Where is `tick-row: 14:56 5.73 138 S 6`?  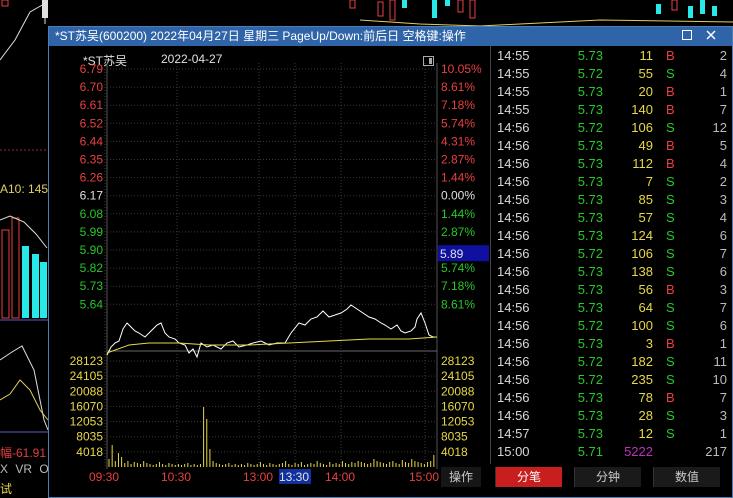
tick-row: 14:56 5.73 138 S 6 is located at coordinates (613, 273).